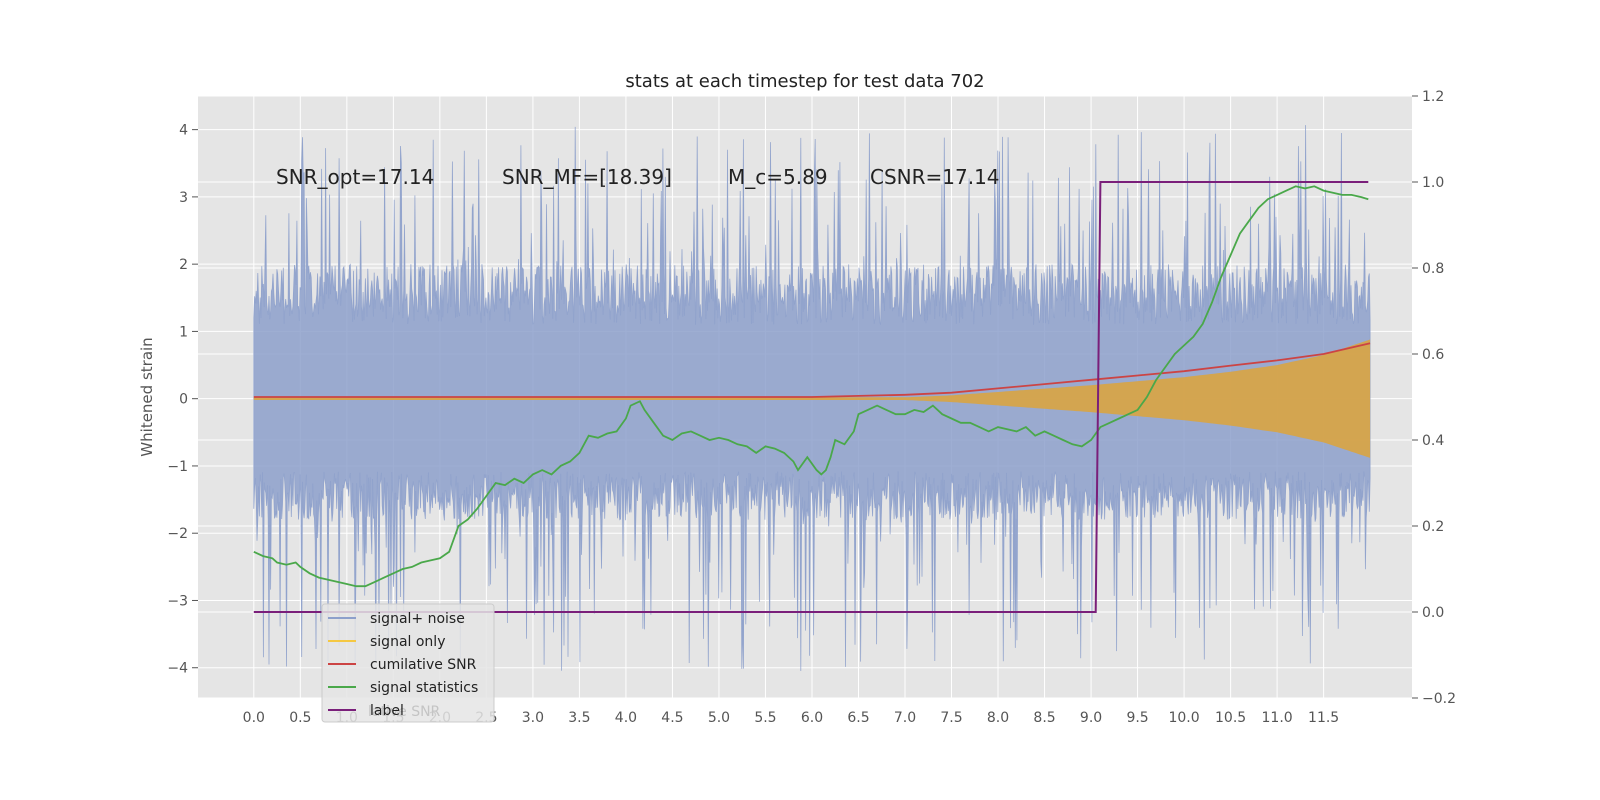  I want to click on y2-tick-label: 0.8, so click(1433, 269).